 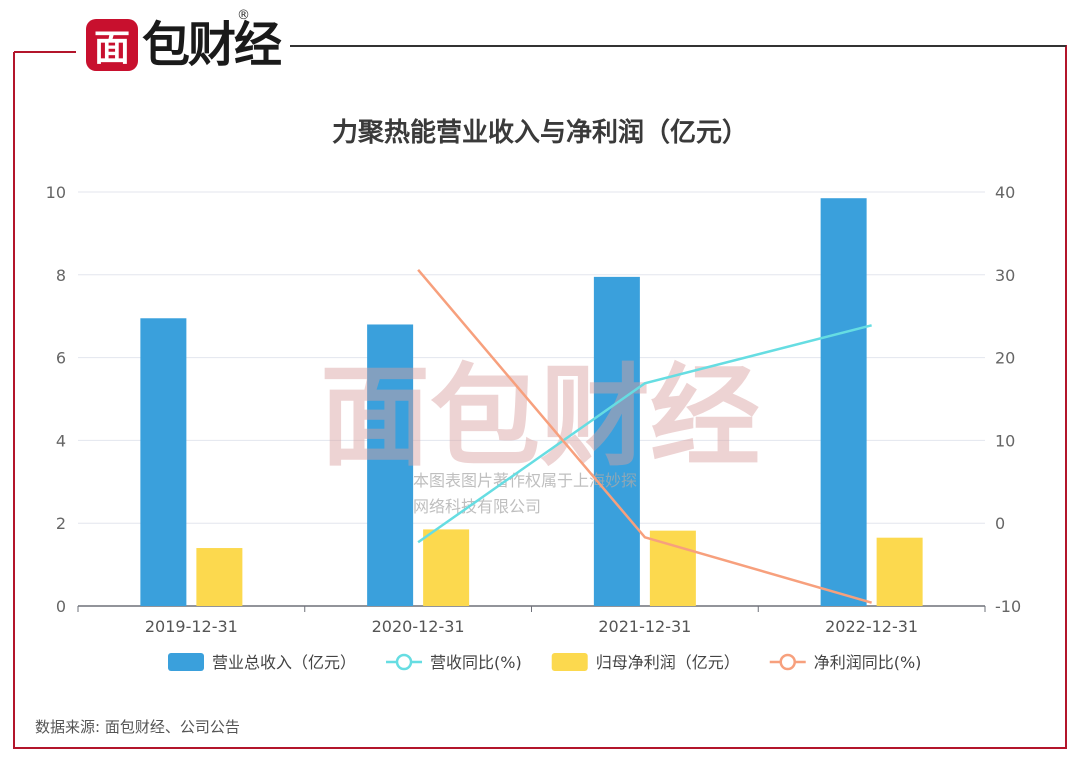 I want to click on watermark-line-1: 本图表图片著作权属于上海妙探, so click(x=525, y=480).